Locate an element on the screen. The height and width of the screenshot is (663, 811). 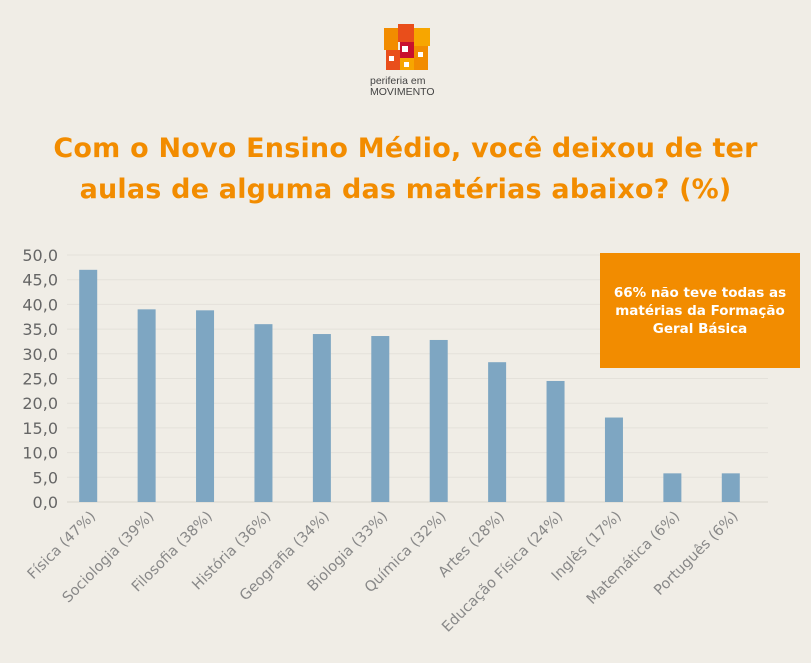
logo-name-line2: MOVIMENTO is located at coordinates (402, 92).